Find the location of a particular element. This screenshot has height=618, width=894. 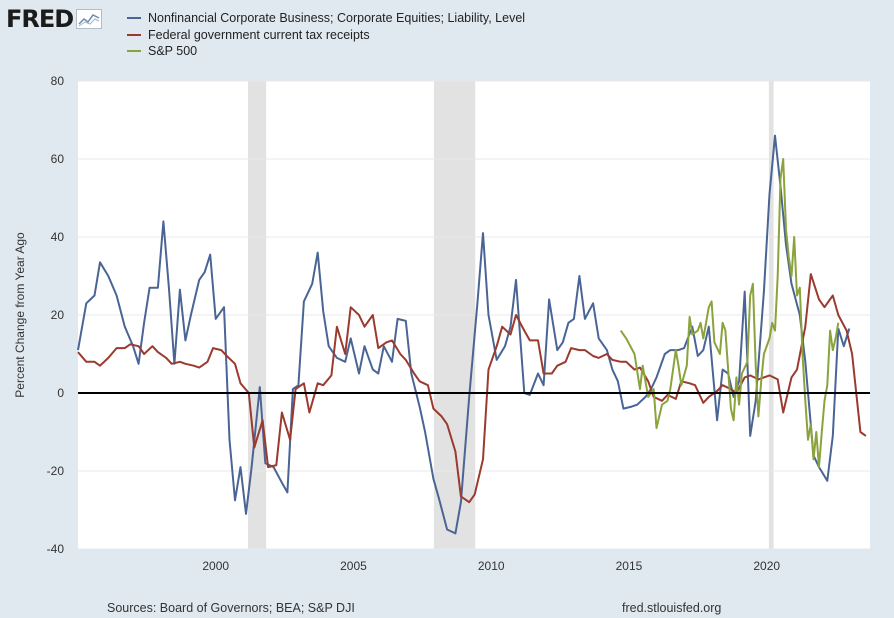

y-axis-label: Percent Change from Year Ago is located at coordinates (20, 315).